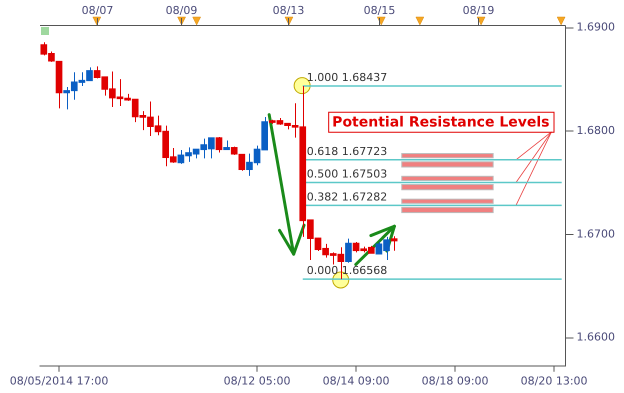 Image resolution: width=624 pixels, height=393 pixels. I want to click on x-tick-label: 08/20 13:00, so click(554, 381).